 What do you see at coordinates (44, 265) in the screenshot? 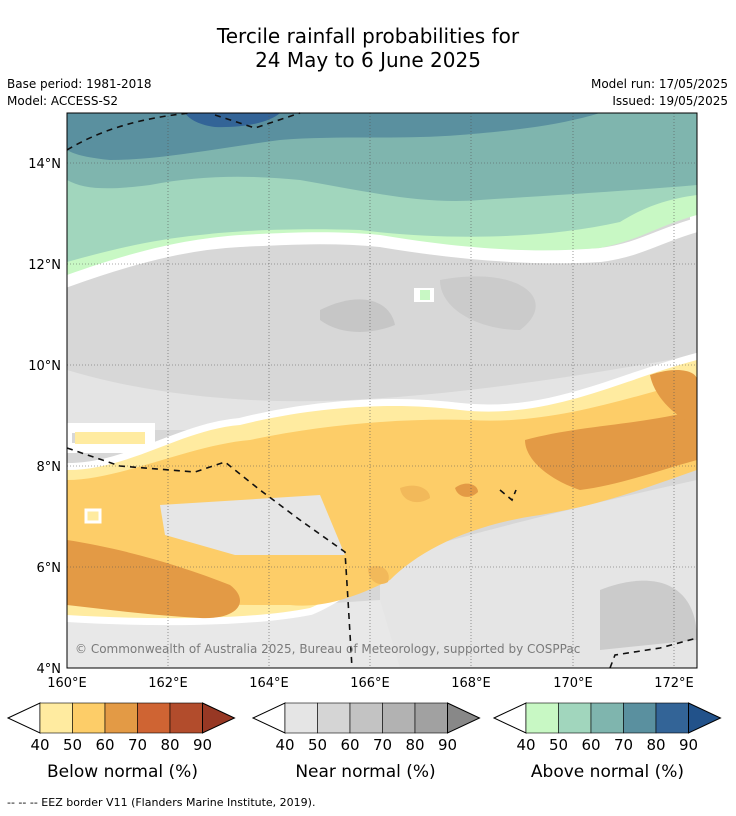
I see `lat-tick: 12°N` at bounding box center [44, 265].